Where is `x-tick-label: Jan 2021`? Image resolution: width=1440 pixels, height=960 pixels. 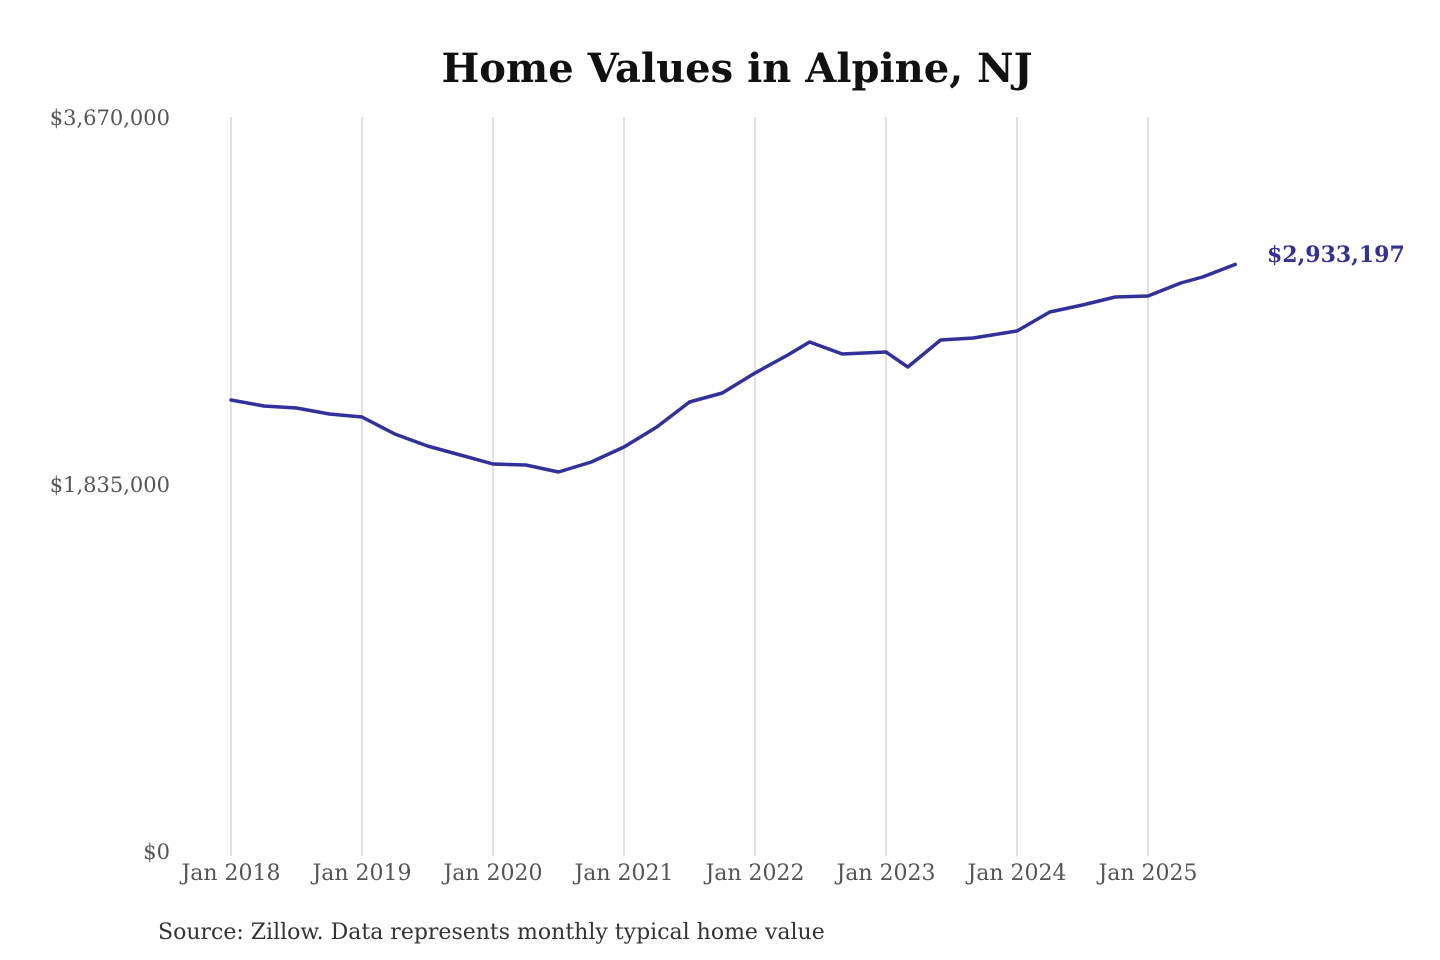 x-tick-label: Jan 2021 is located at coordinates (622, 873).